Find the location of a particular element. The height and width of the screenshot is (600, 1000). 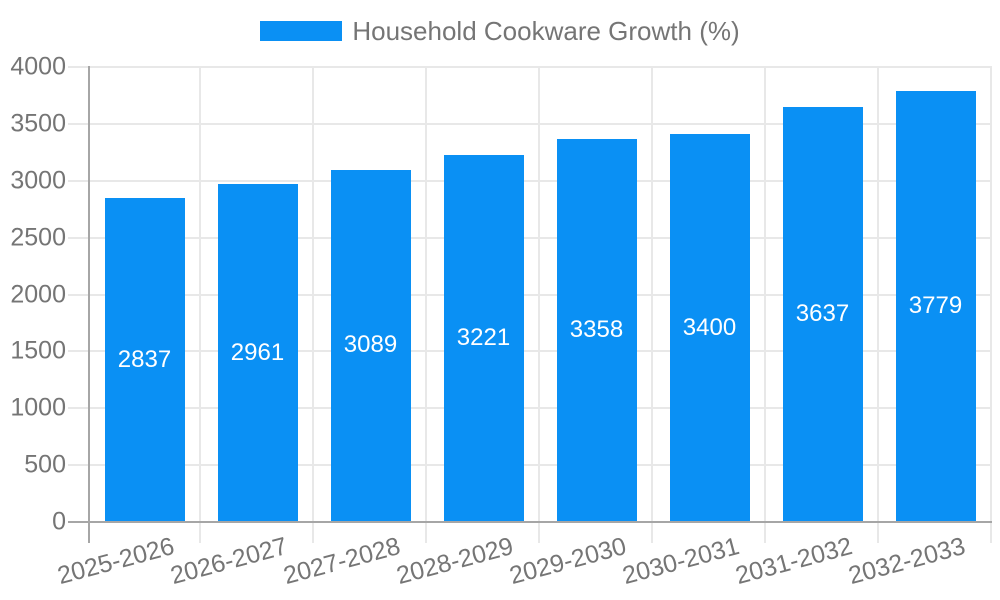

y-axis-line is located at coordinates (89, 304).